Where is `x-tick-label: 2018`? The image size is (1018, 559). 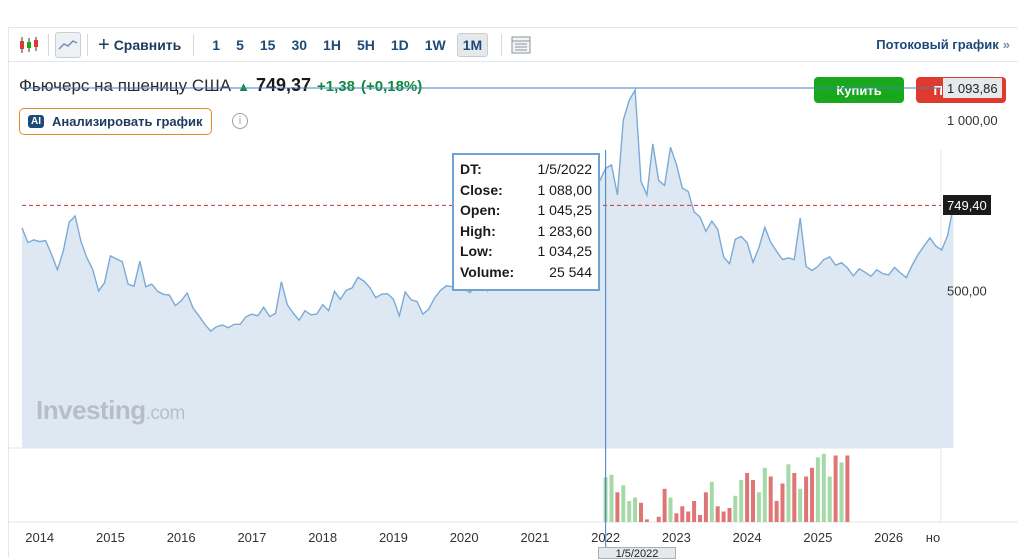 x-tick-label: 2018 is located at coordinates (322, 537).